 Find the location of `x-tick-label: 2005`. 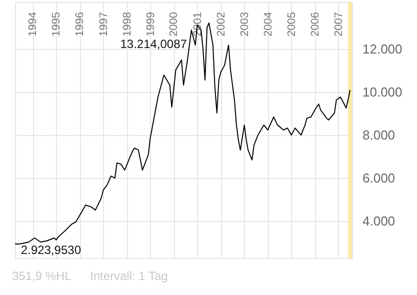

x-tick-label: 2005 is located at coordinates (292, 24).